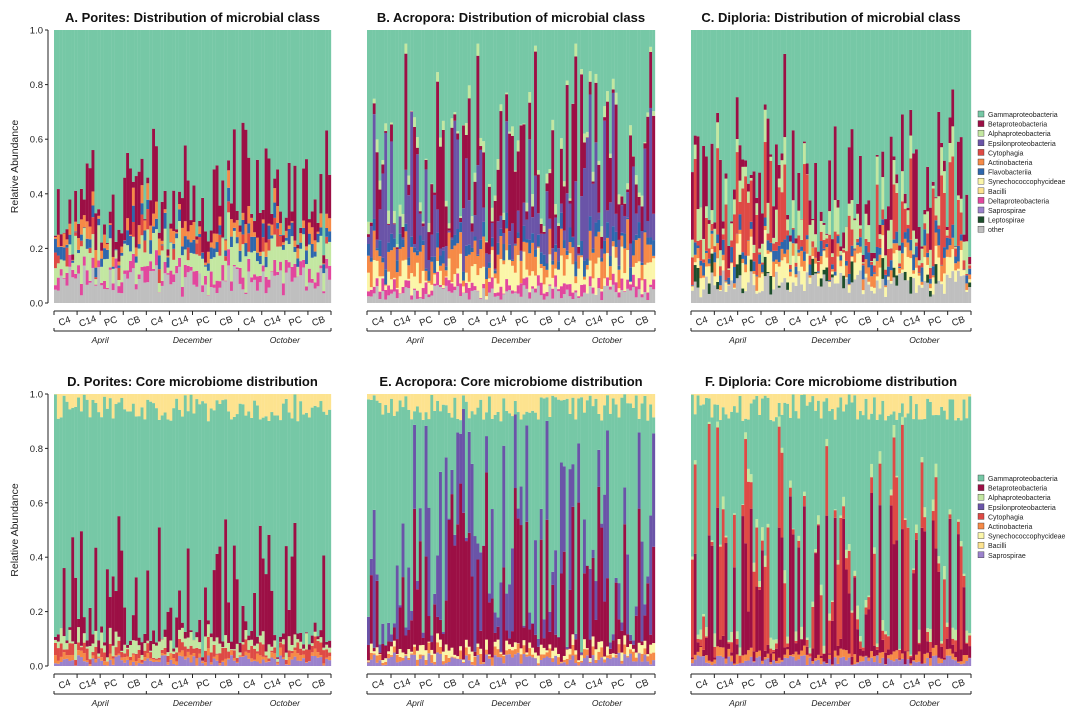 This screenshot has width=1072, height=708. I want to click on bar-segment-leptospirae, so click(970, 285).